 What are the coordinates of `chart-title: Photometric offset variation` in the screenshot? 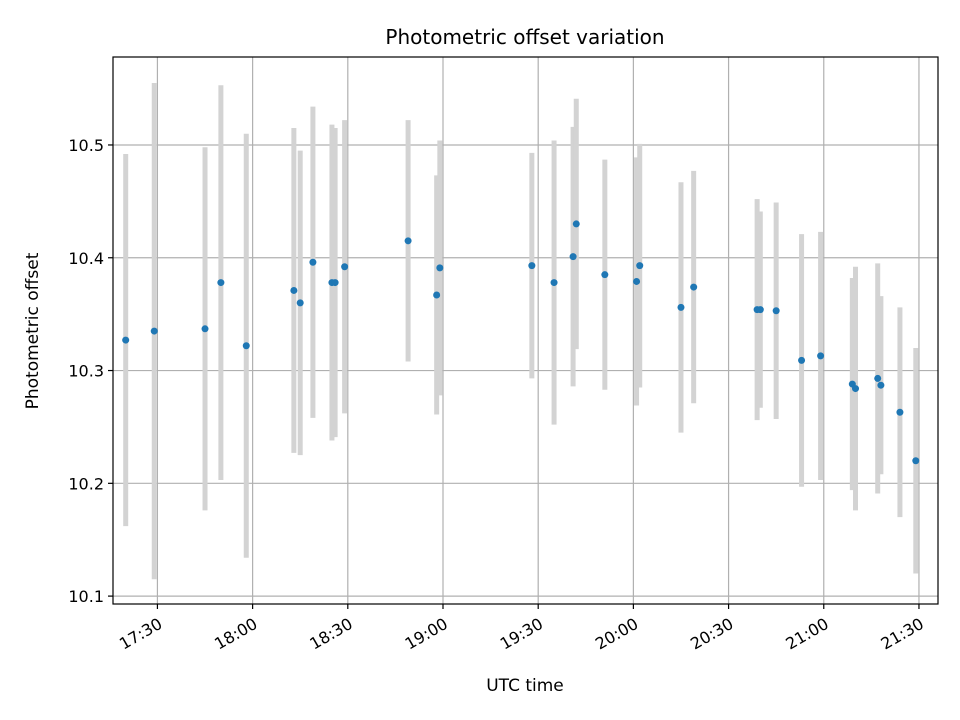 It's located at (524, 37).